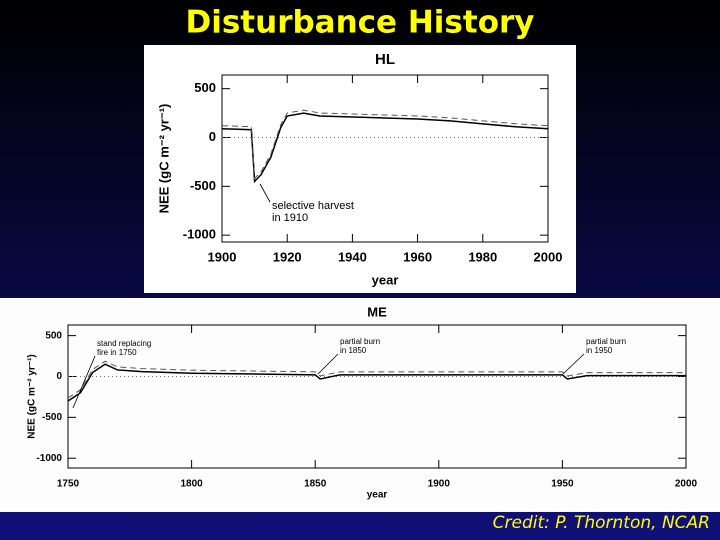  What do you see at coordinates (360, 23) in the screenshot?
I see `slide-title: Disturbance History` at bounding box center [360, 23].